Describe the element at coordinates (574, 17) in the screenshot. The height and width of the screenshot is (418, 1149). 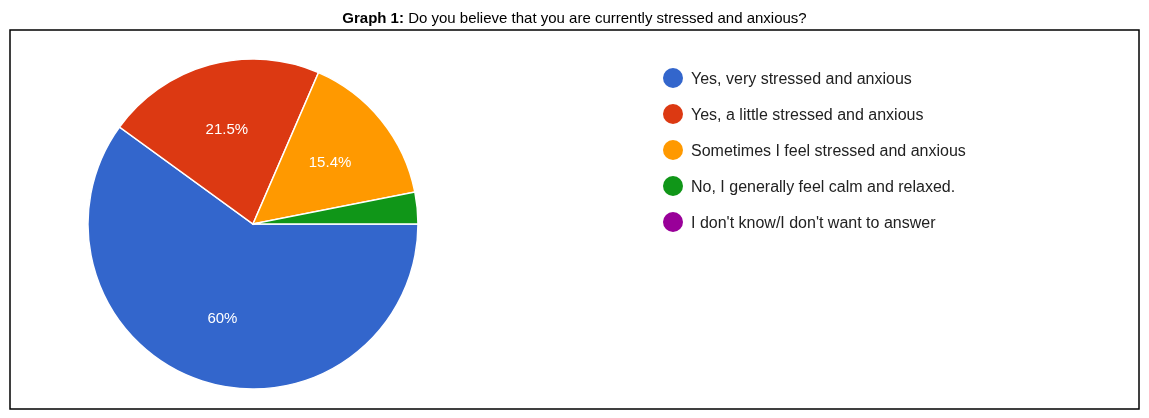
I see `chart-title: Graph 1: Do you believe that you are currently stressed and anxious?` at that location.